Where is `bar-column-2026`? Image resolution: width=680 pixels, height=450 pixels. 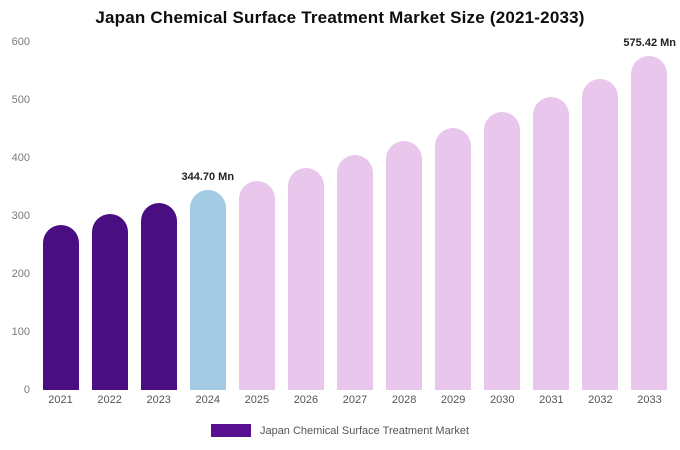
bar-column-2026 is located at coordinates (305, 216).